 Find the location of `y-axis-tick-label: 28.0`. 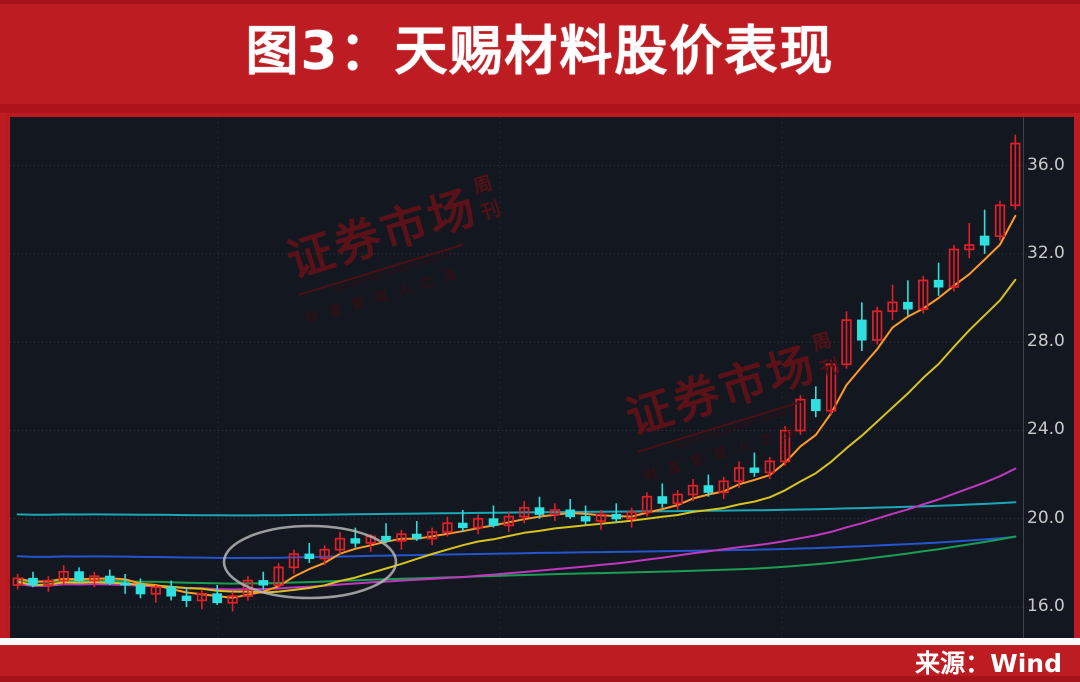

y-axis-tick-label: 28.0 is located at coordinates (1046, 341).